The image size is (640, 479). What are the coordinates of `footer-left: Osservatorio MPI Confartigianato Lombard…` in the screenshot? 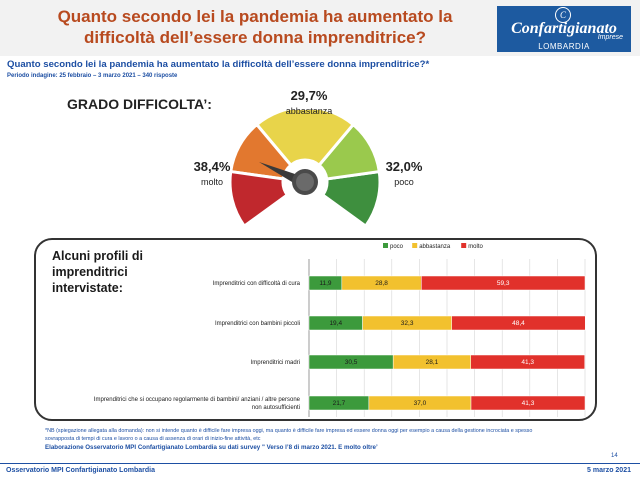 It's located at (80, 470).